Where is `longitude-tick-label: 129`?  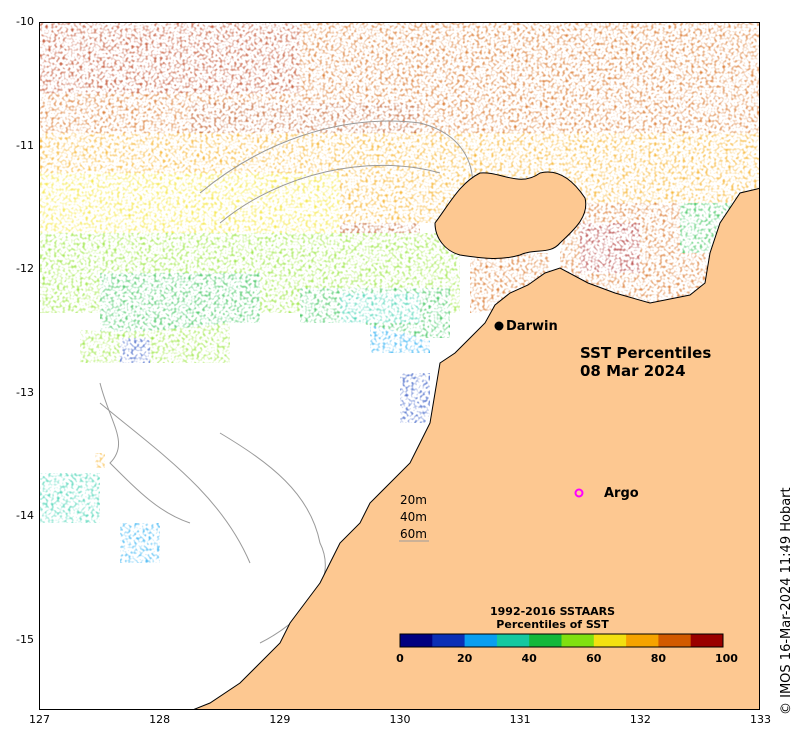 longitude-tick-label: 129 is located at coordinates (280, 719).